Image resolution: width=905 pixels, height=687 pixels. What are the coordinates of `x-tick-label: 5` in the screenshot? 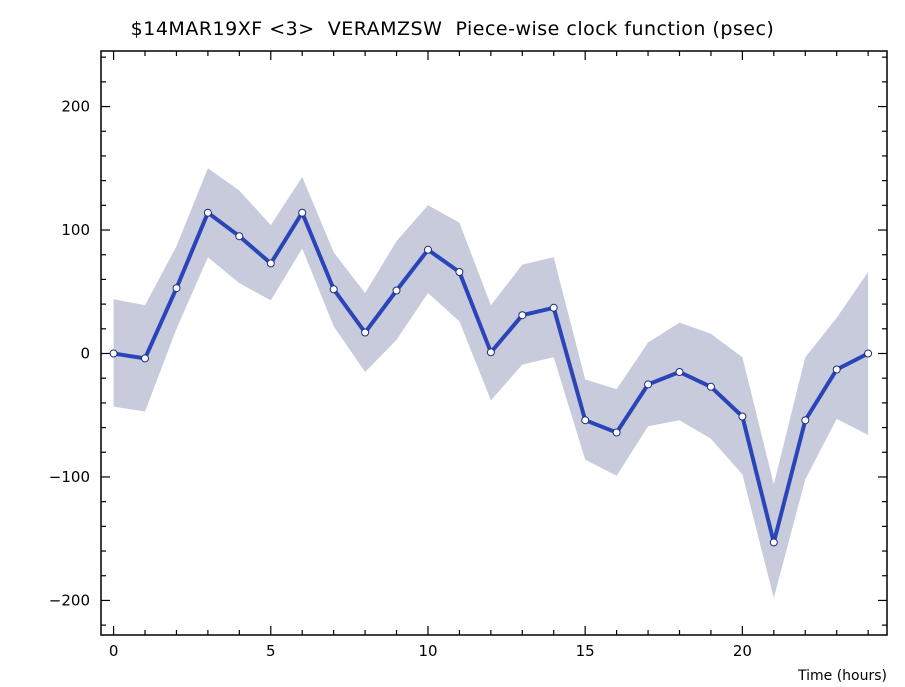 It's located at (271, 651).